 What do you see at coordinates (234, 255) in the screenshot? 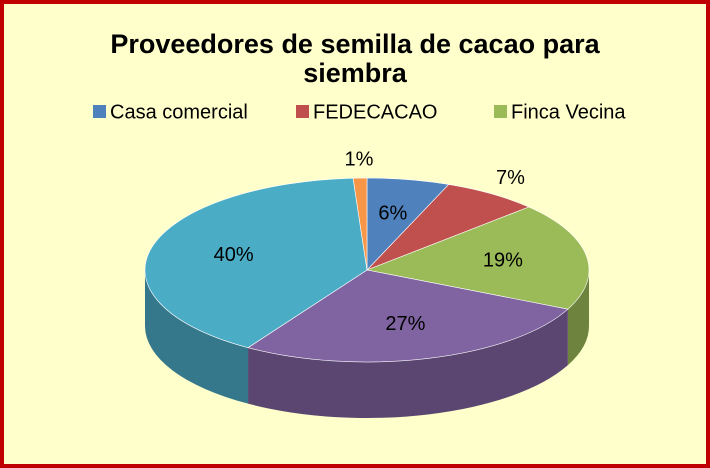
I see `data-label: 40%` at bounding box center [234, 255].